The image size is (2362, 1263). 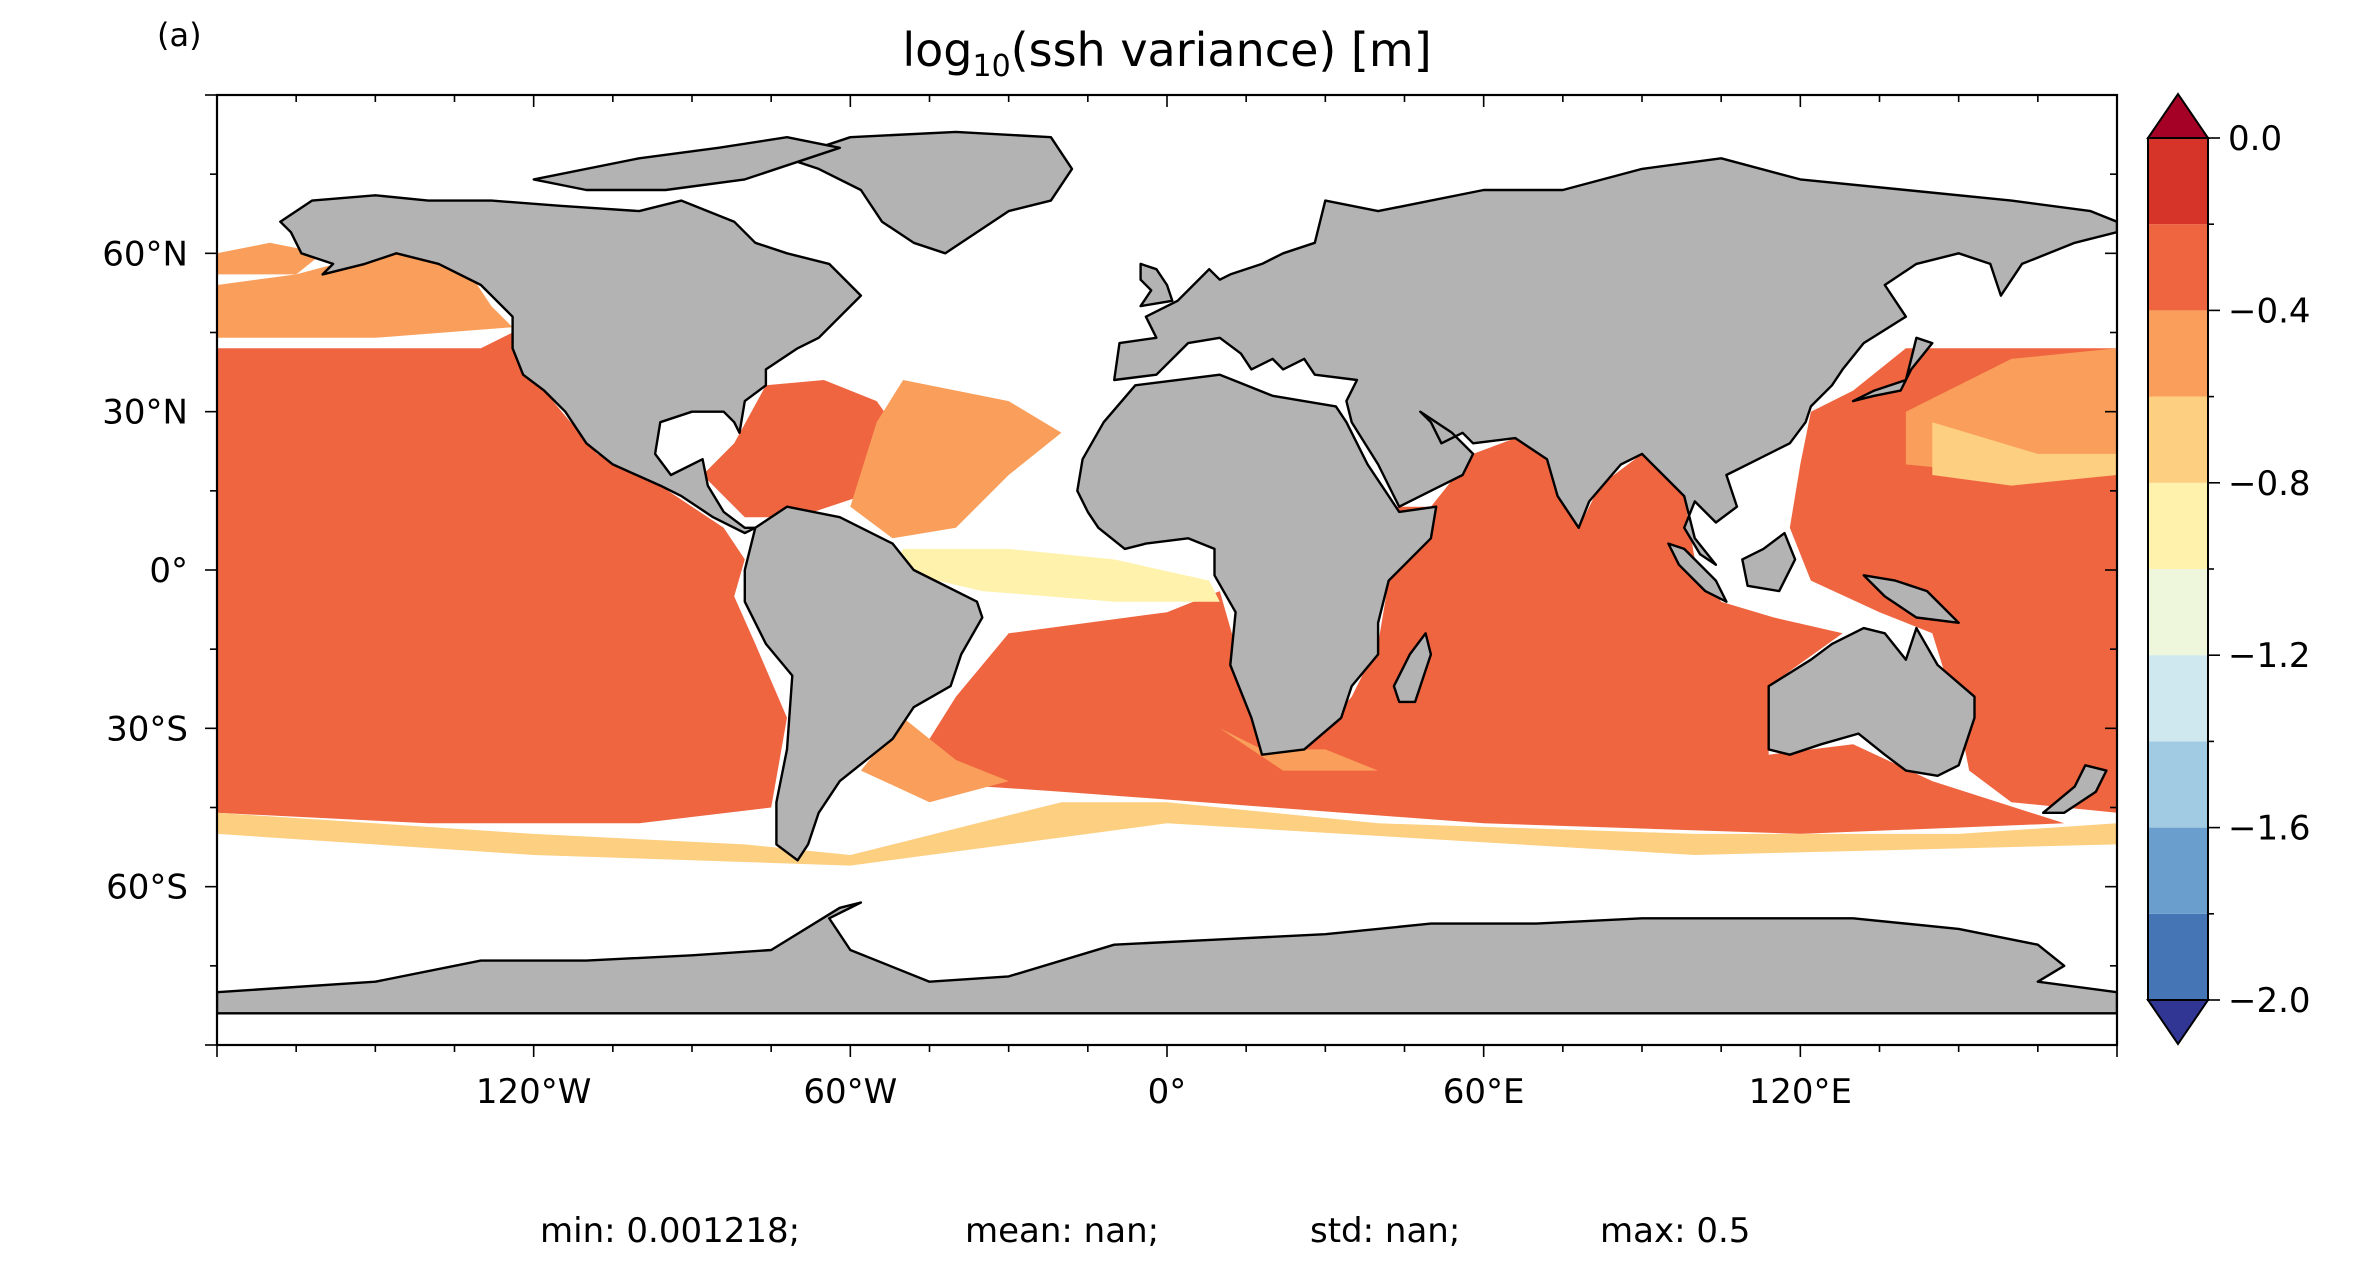 What do you see at coordinates (2024, 454) in the screenshot?
I see `kuroshio-peach` at bounding box center [2024, 454].